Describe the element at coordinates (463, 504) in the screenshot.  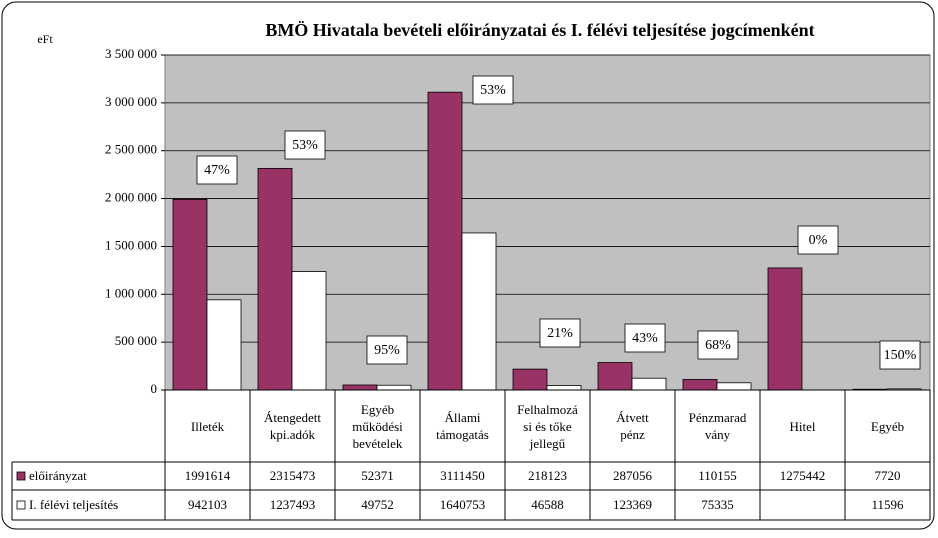
I see `table-value: 1640753` at that location.